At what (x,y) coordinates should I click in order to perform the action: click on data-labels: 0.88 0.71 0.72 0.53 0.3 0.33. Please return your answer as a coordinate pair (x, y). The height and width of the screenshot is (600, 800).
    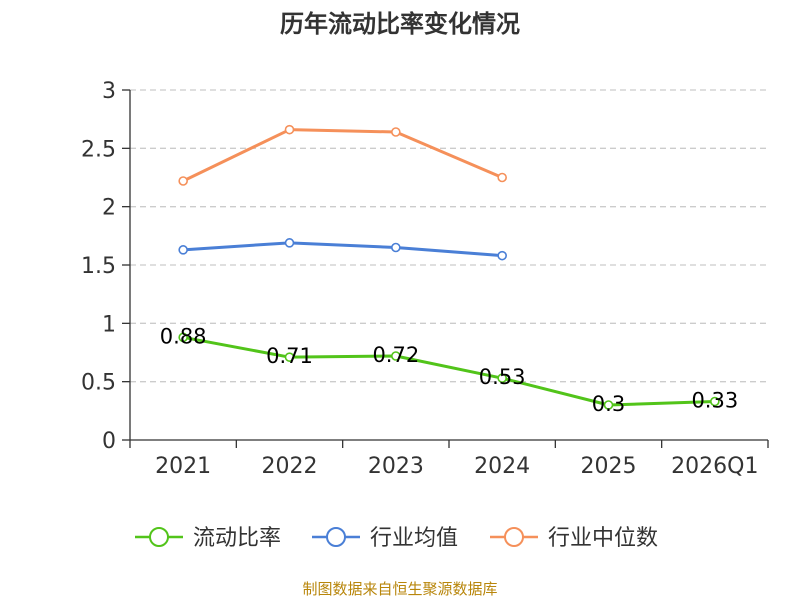
    Looking at the image, I should click on (449, 370).